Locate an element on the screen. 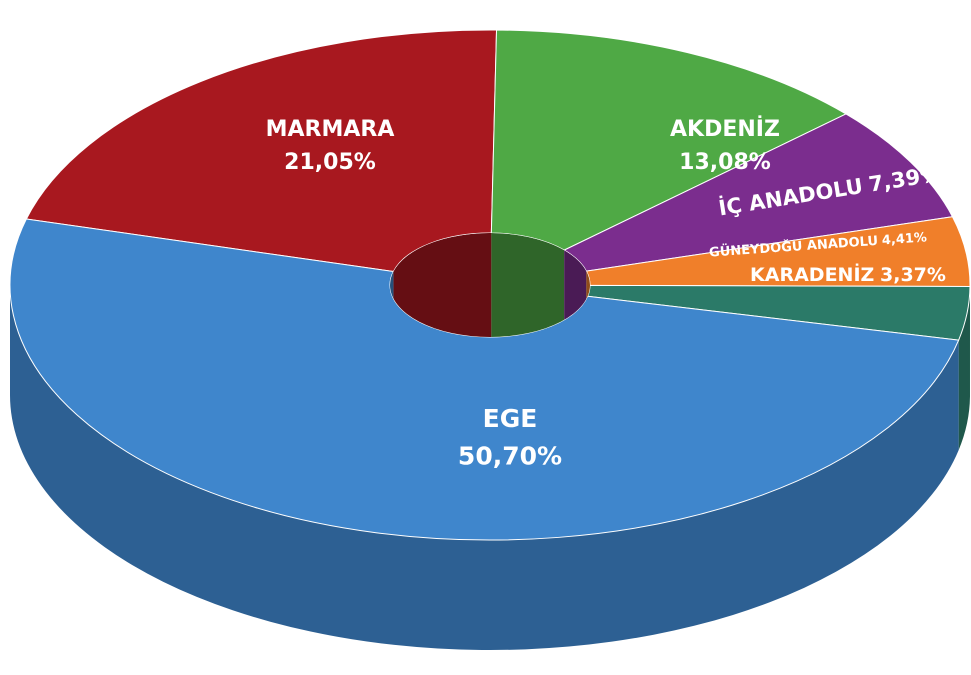 Image resolution: width=971 pixels, height=675 pixels. value-label: 13,08% is located at coordinates (725, 162).